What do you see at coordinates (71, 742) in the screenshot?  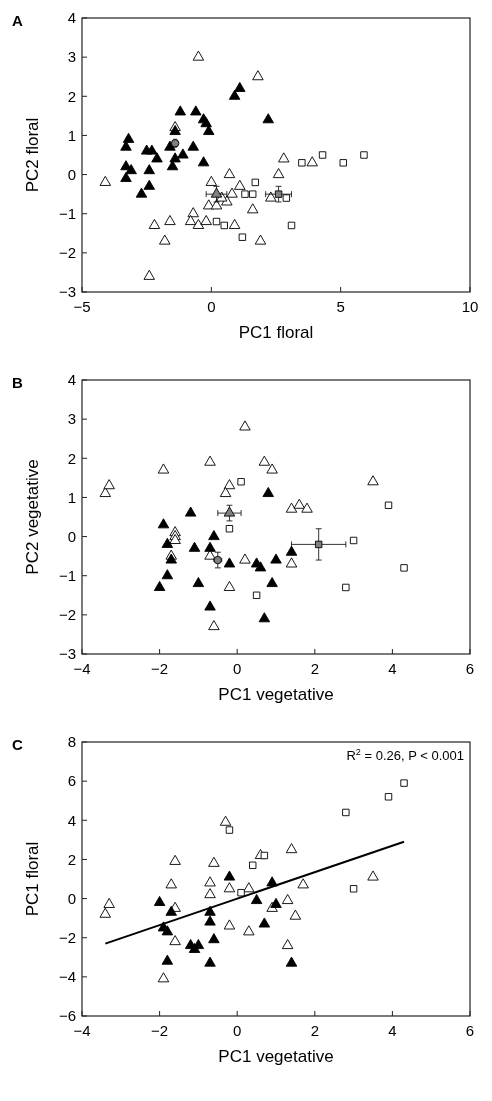 I see `y-tick-label: 8` at bounding box center [71, 742].